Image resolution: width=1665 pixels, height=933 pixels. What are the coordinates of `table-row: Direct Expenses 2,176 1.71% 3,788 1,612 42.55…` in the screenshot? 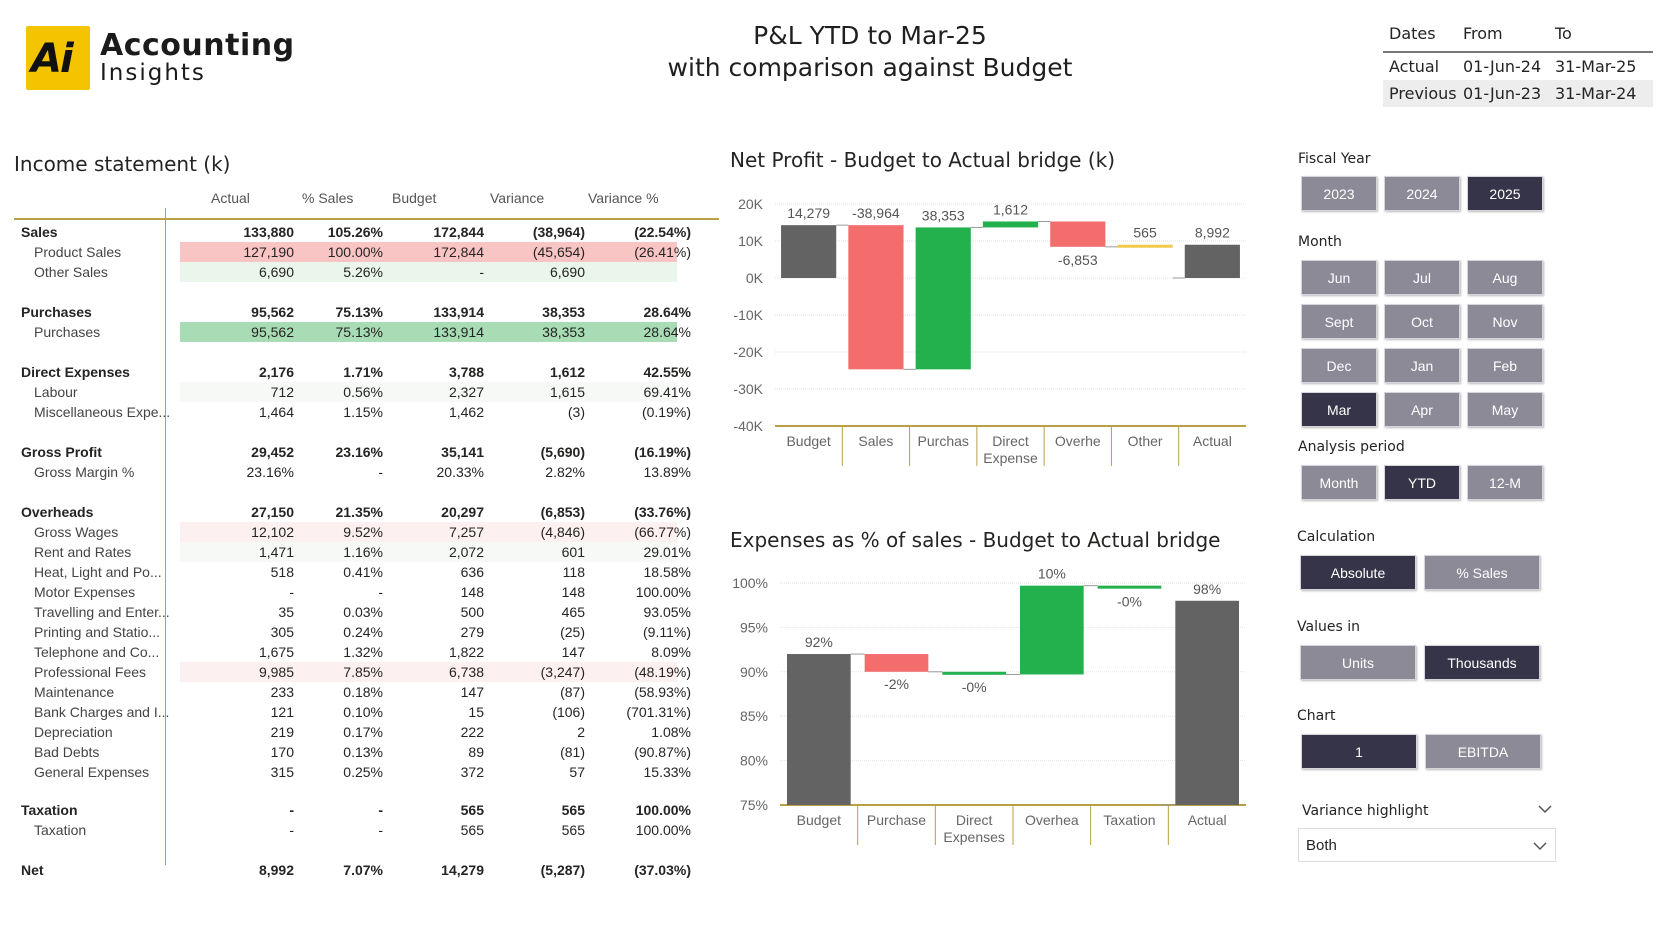 It's located at (366, 372).